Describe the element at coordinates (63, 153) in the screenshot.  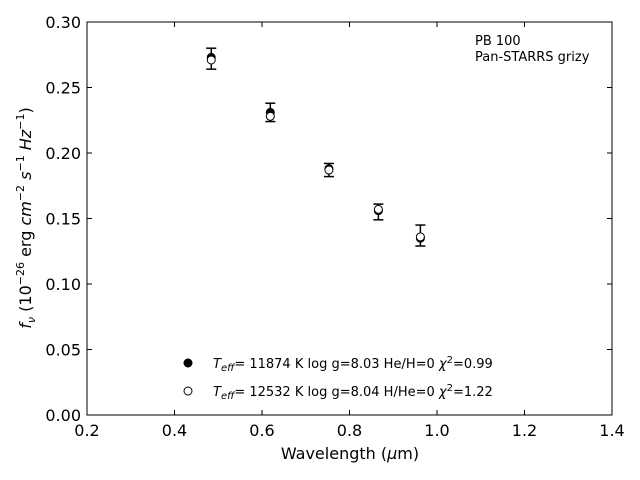
I see `y-tick-label: 0.20` at that location.